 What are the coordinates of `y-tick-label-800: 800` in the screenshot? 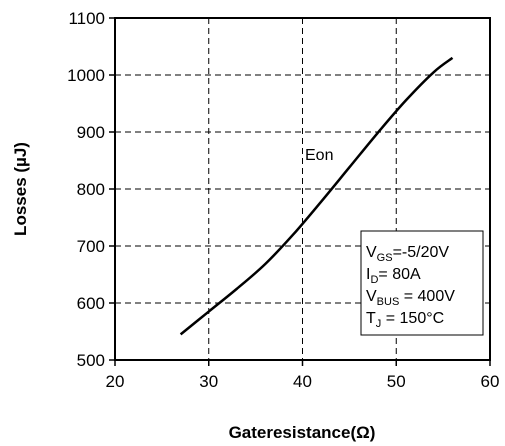 It's located at (91, 189).